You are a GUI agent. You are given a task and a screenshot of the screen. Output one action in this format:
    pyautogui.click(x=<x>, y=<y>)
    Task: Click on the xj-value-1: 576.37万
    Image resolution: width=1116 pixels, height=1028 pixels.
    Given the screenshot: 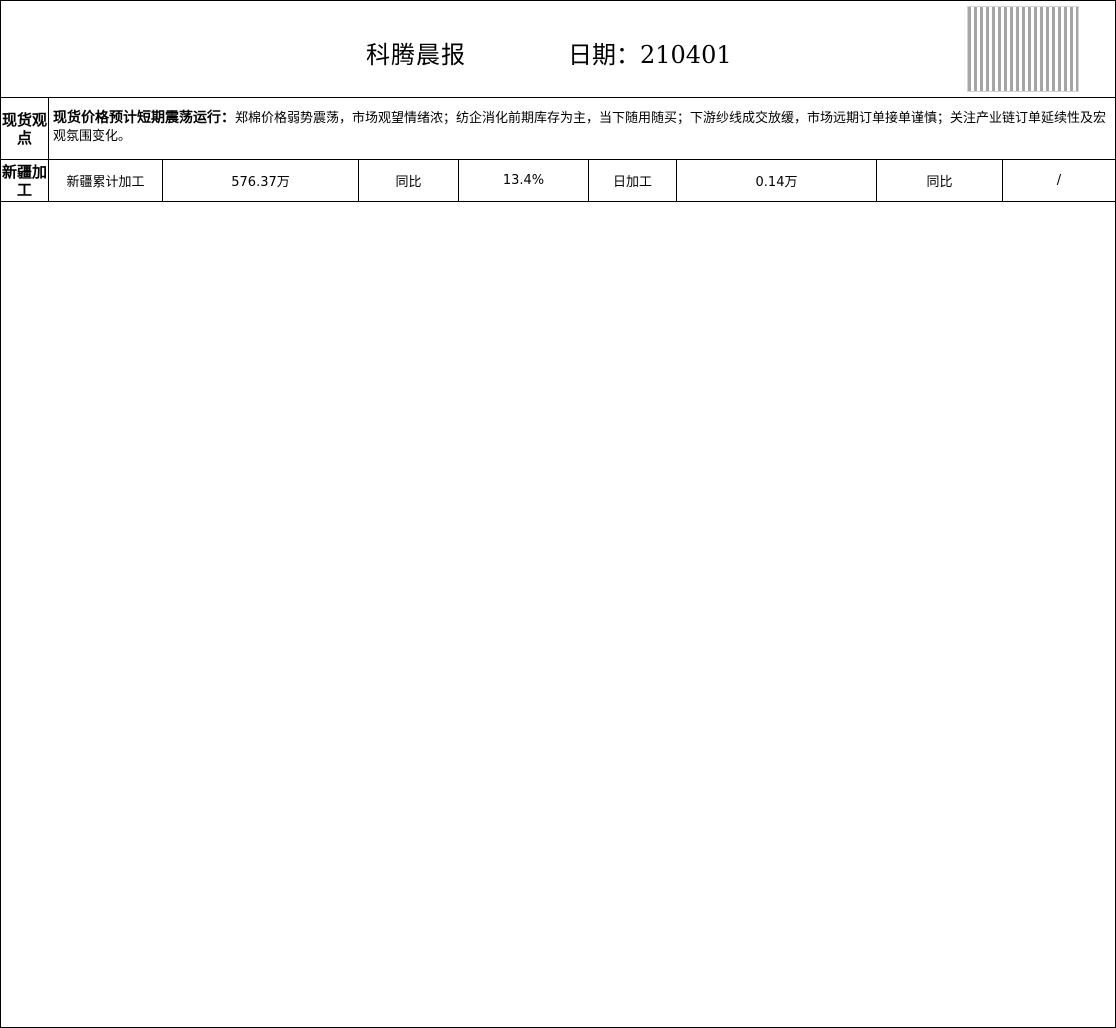 What is the action you would take?
    pyautogui.click(x=261, y=181)
    